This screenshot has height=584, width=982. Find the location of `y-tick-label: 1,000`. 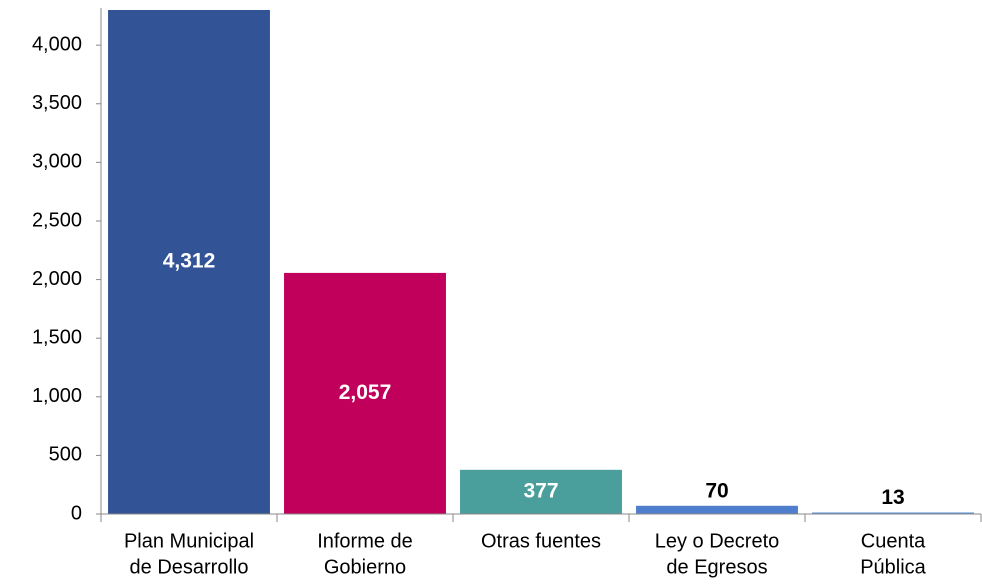

y-tick-label: 1,000 is located at coordinates (57, 396).